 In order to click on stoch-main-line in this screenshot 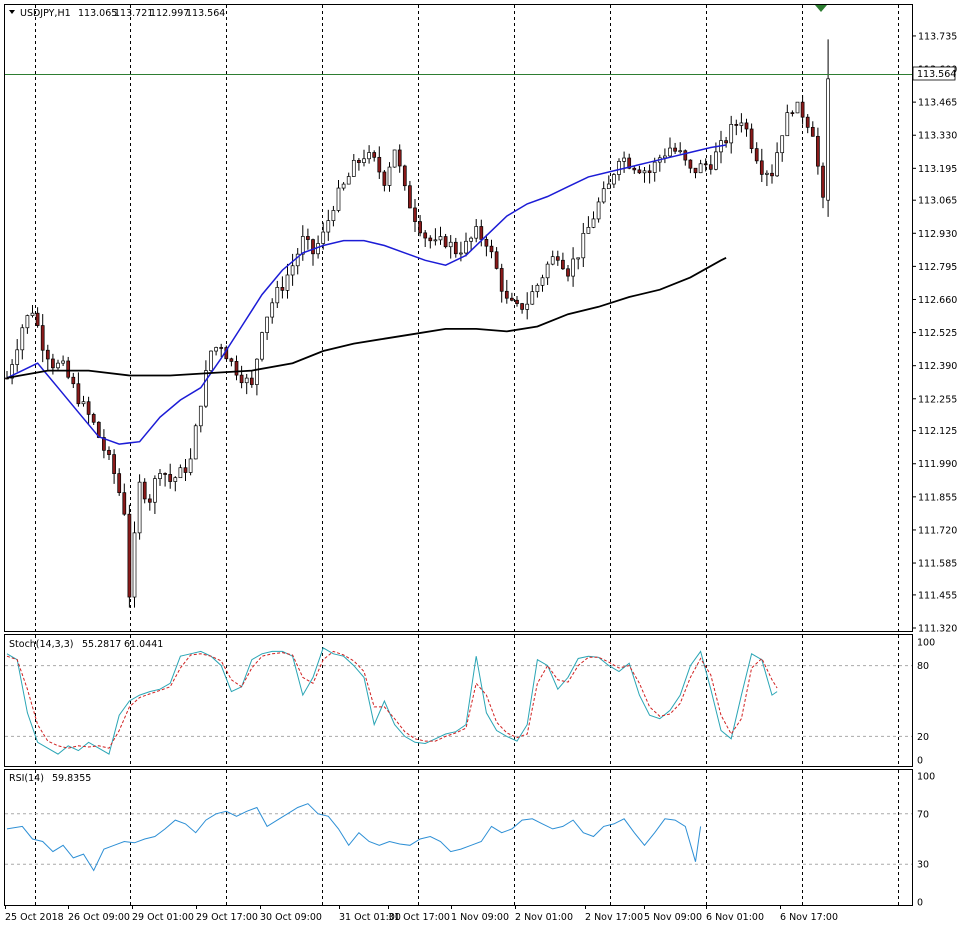, I will do `click(392, 701)`.